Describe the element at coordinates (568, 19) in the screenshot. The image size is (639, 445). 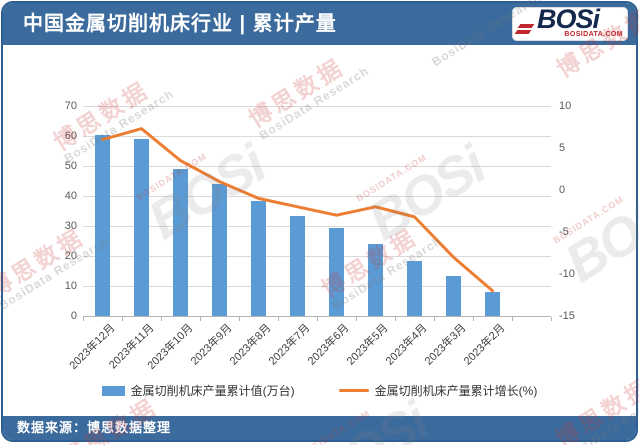
I see `logo-brand-text: BOSi` at that location.